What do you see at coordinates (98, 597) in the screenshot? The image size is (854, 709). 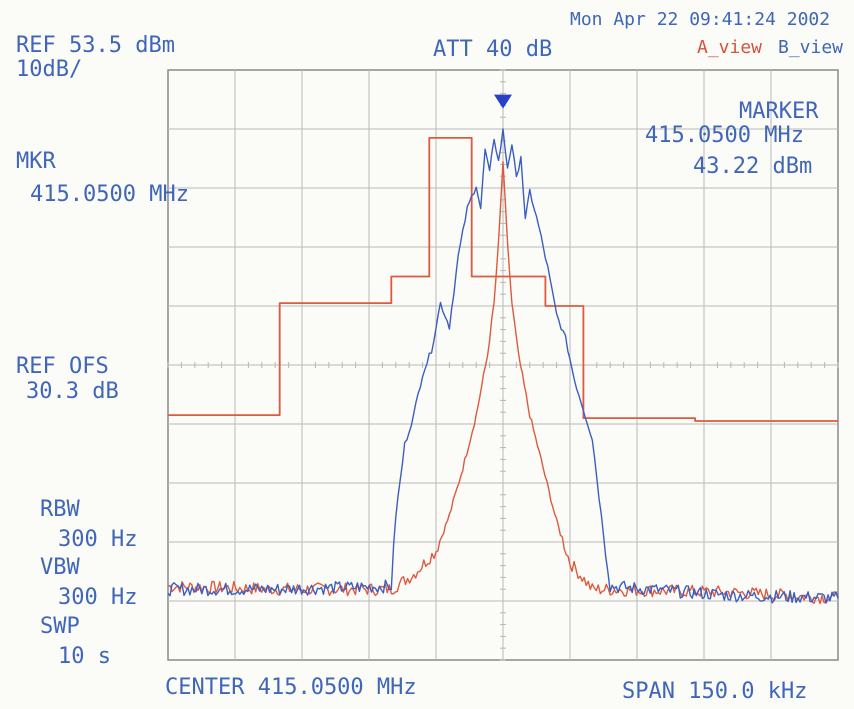 I see `vbw-value: 300 Hz` at bounding box center [98, 597].